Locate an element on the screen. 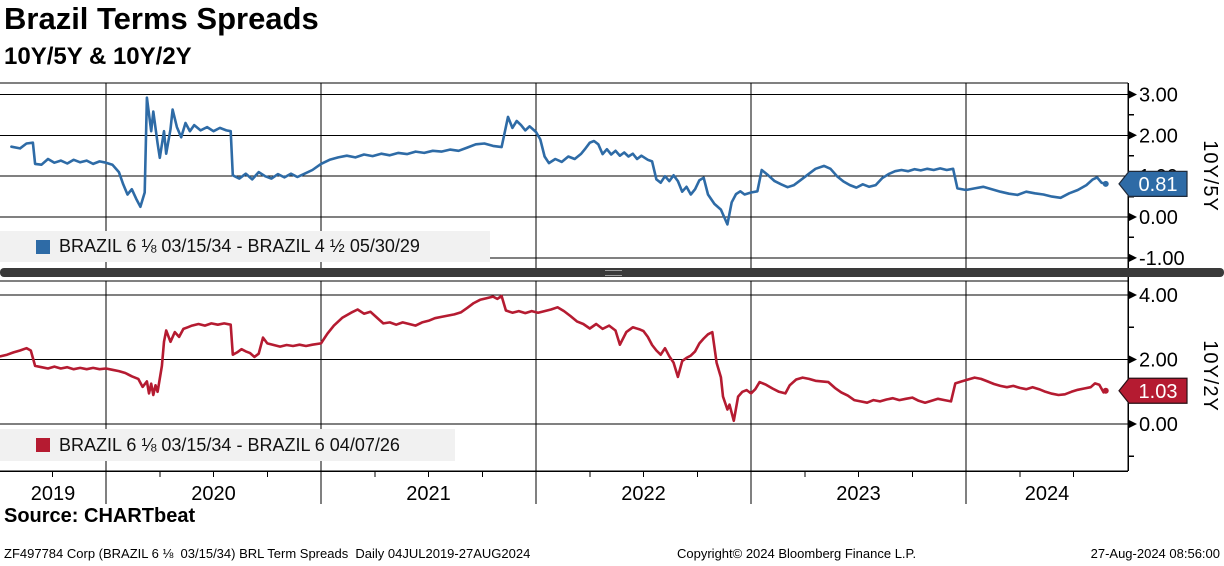 This screenshot has height=566, width=1224. legend-label-10y2y: BRAZIL 6 ⅛ 03/15/34 - BRAZIL 6 04/07/26 is located at coordinates (229, 444).